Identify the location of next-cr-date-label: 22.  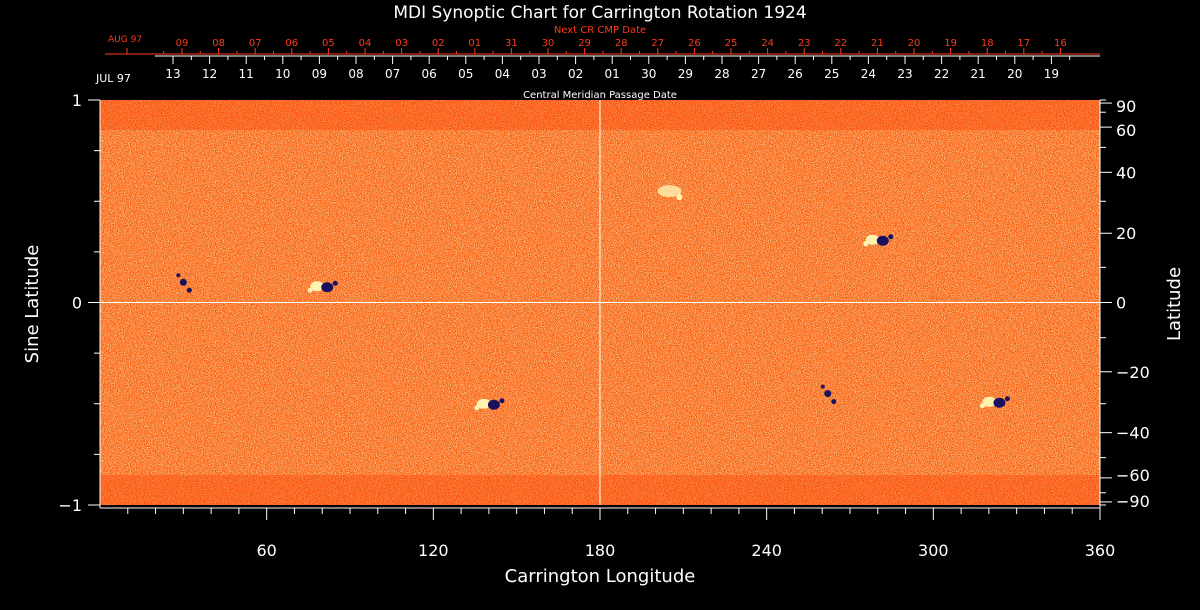
(840, 43).